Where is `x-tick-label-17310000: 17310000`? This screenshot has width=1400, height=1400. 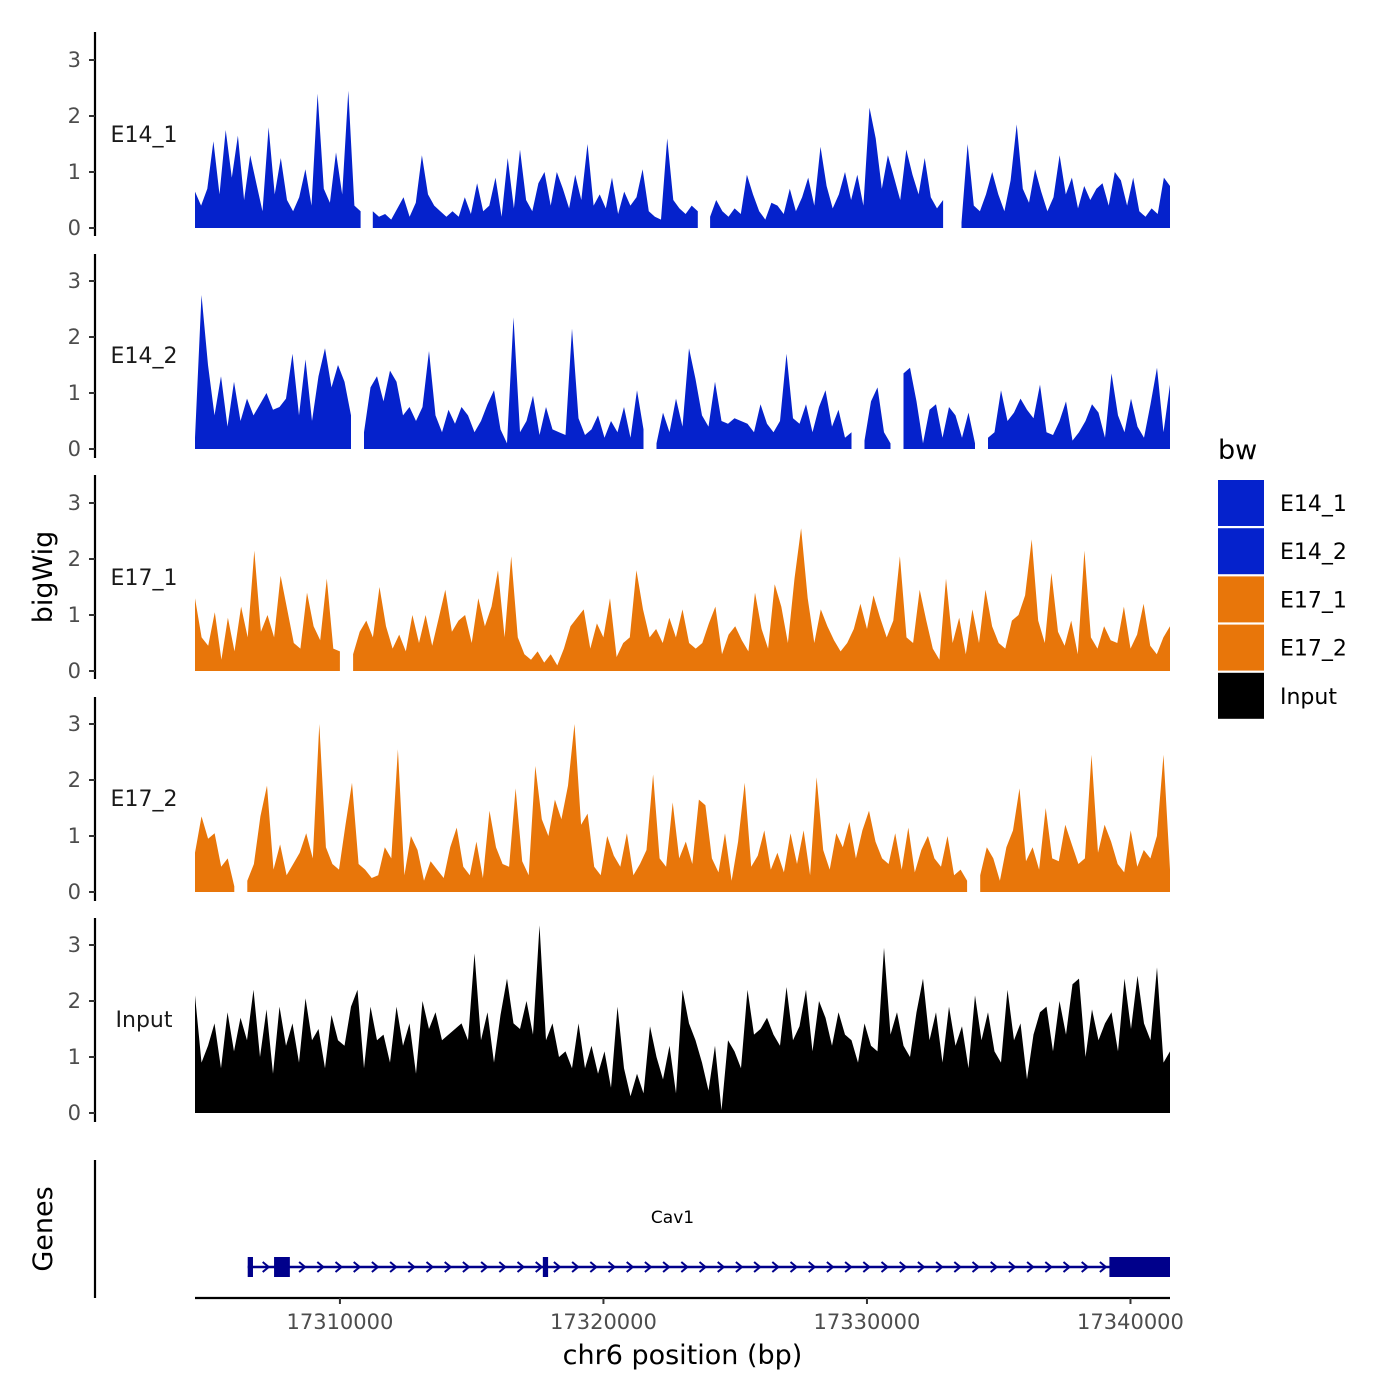 x-tick-label-17310000: 17310000 is located at coordinates (339, 1322).